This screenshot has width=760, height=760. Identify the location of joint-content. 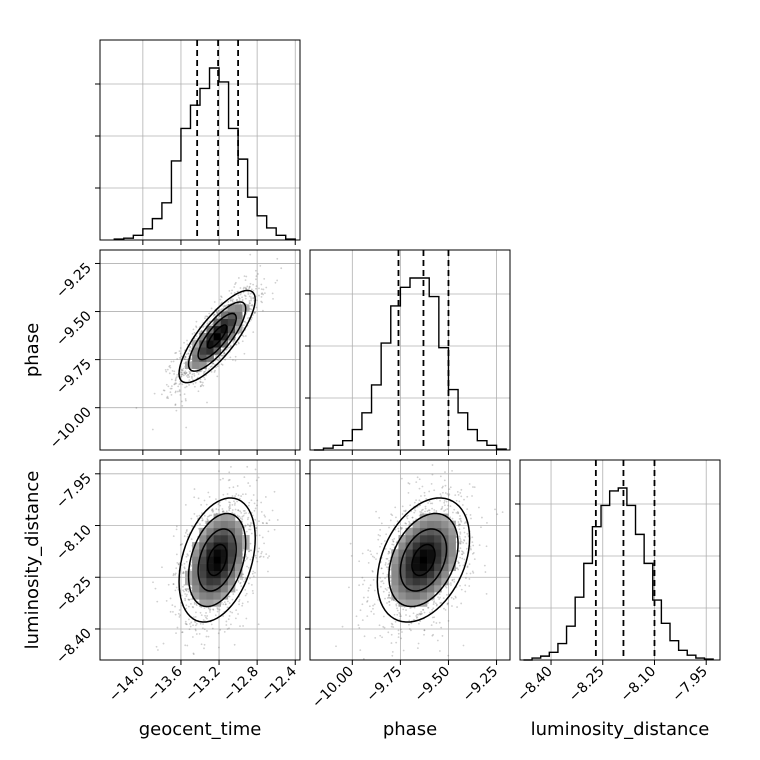
(209, 342).